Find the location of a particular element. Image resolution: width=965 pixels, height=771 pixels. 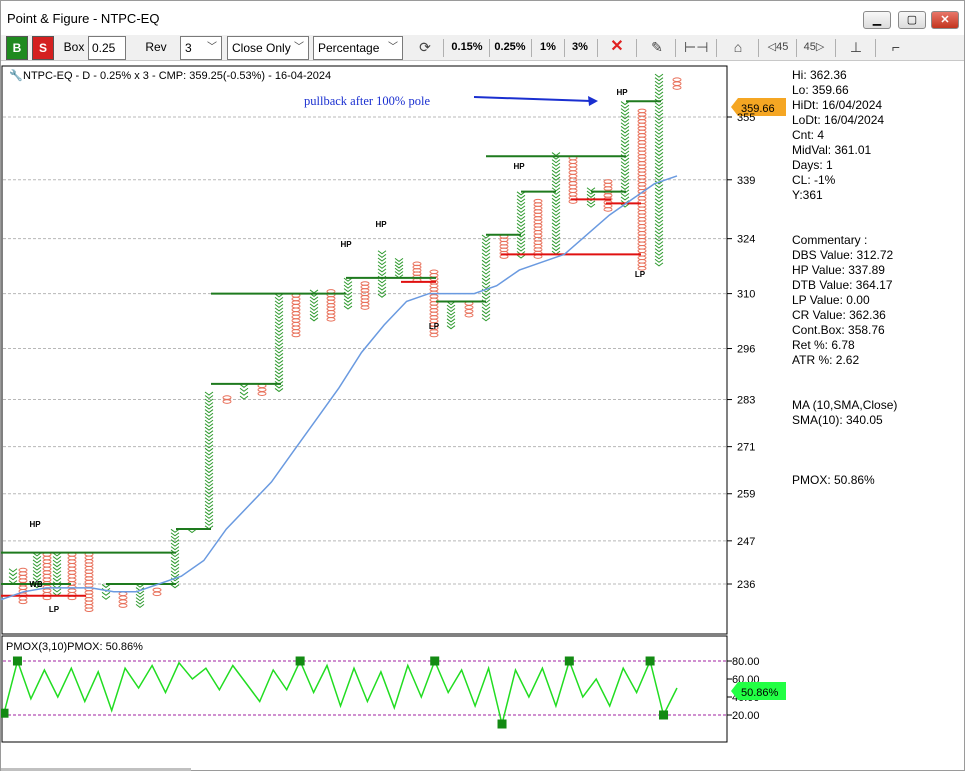

maximize-icon: ▢ is located at coordinates (912, 20).